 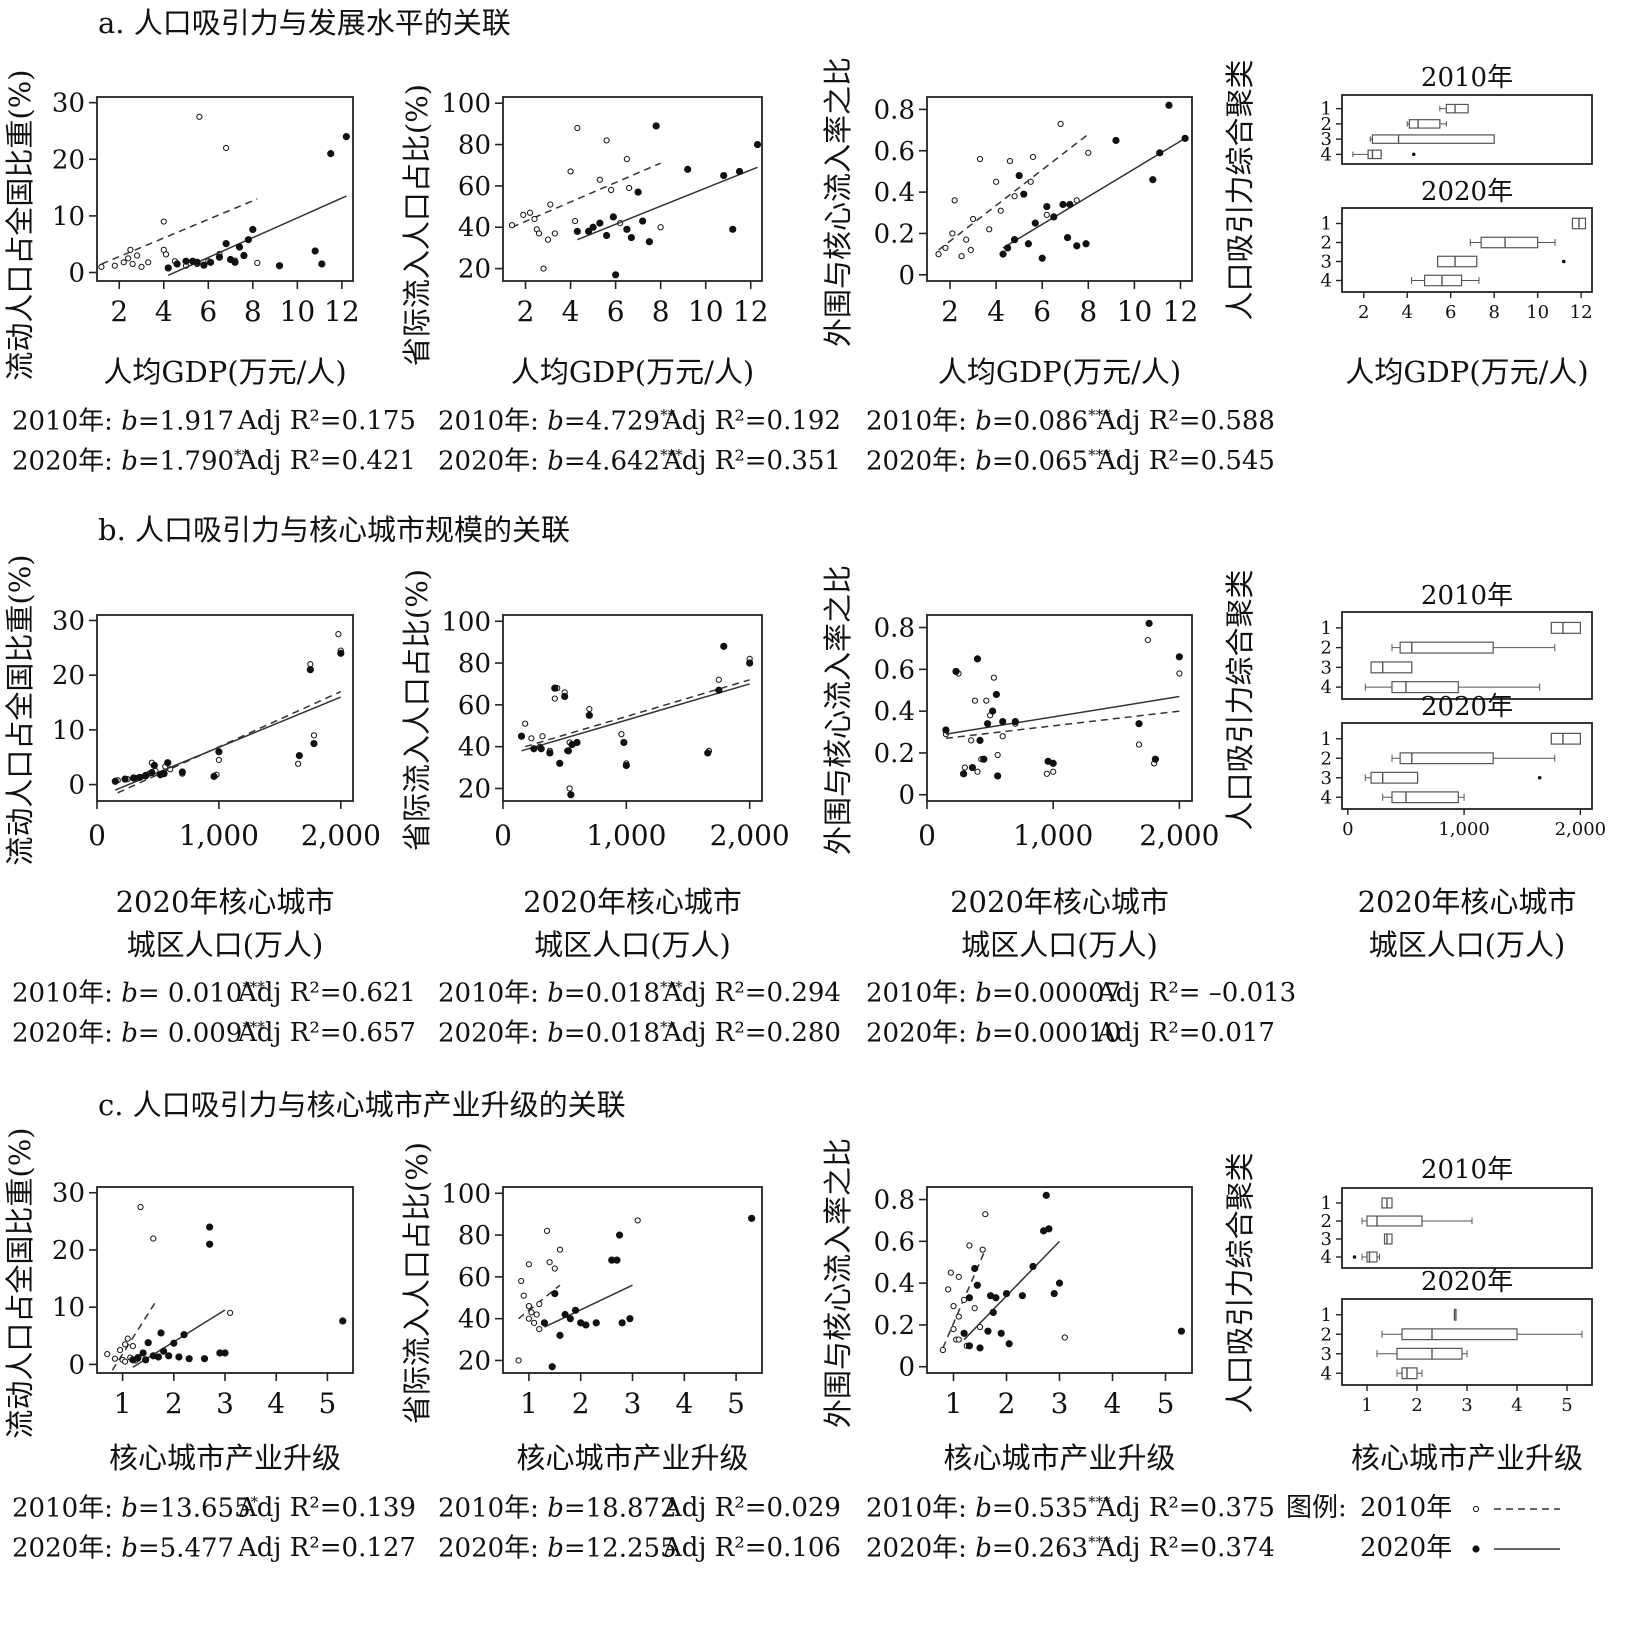 What do you see at coordinates (1476, 1509) in the screenshot?
I see `legend-marker-2010` at bounding box center [1476, 1509].